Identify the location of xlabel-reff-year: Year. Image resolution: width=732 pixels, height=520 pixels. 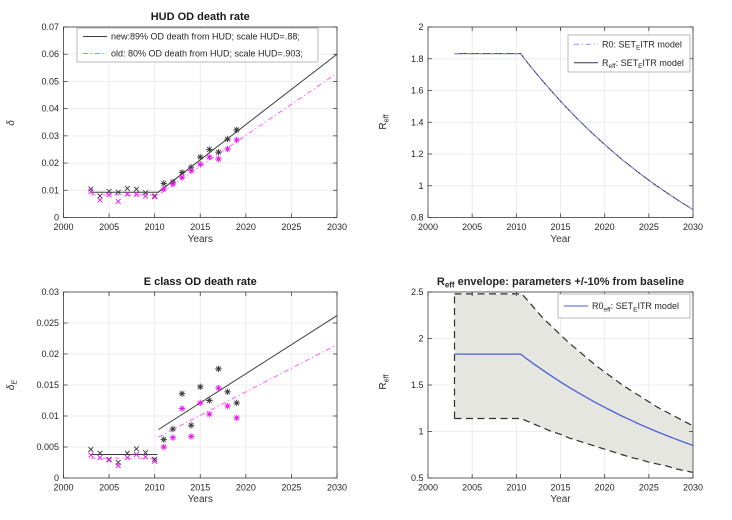
(560, 239).